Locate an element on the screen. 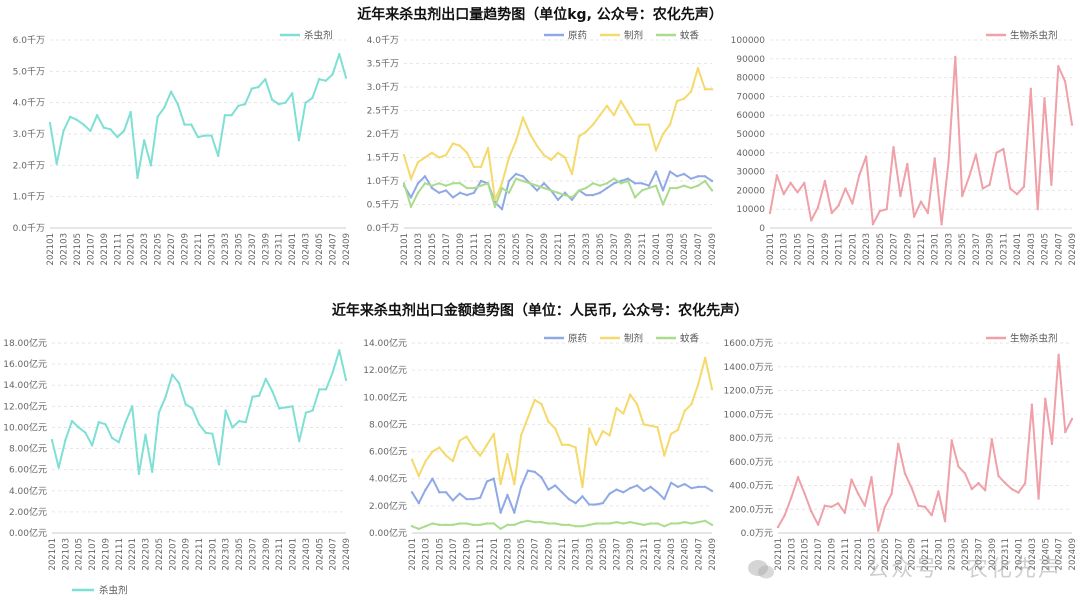  x-tick-label: 202109 is located at coordinates (832, 554).